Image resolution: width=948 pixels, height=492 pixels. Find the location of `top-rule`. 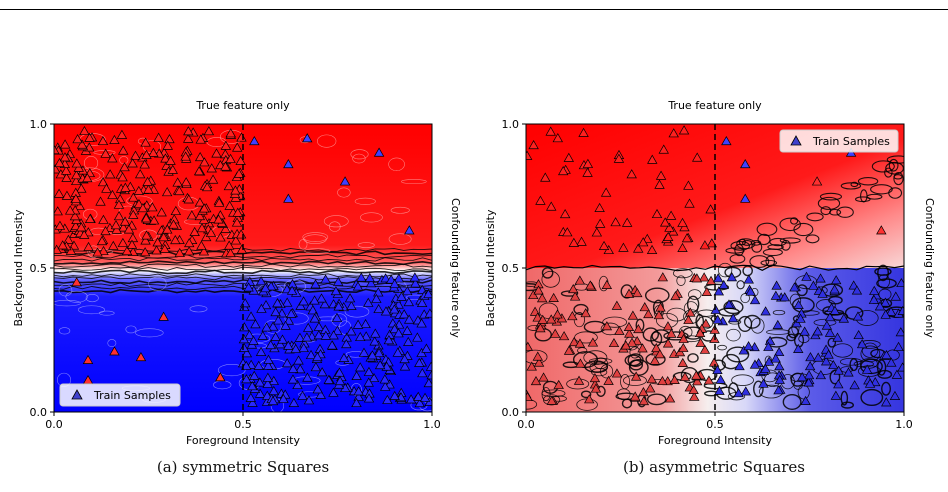

top-rule is located at coordinates (474, 9).